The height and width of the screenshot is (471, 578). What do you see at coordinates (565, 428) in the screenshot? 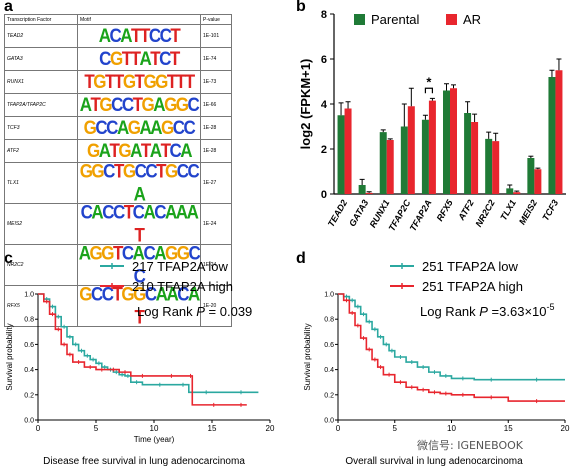
I see `x-tick-label: 20` at bounding box center [565, 428].